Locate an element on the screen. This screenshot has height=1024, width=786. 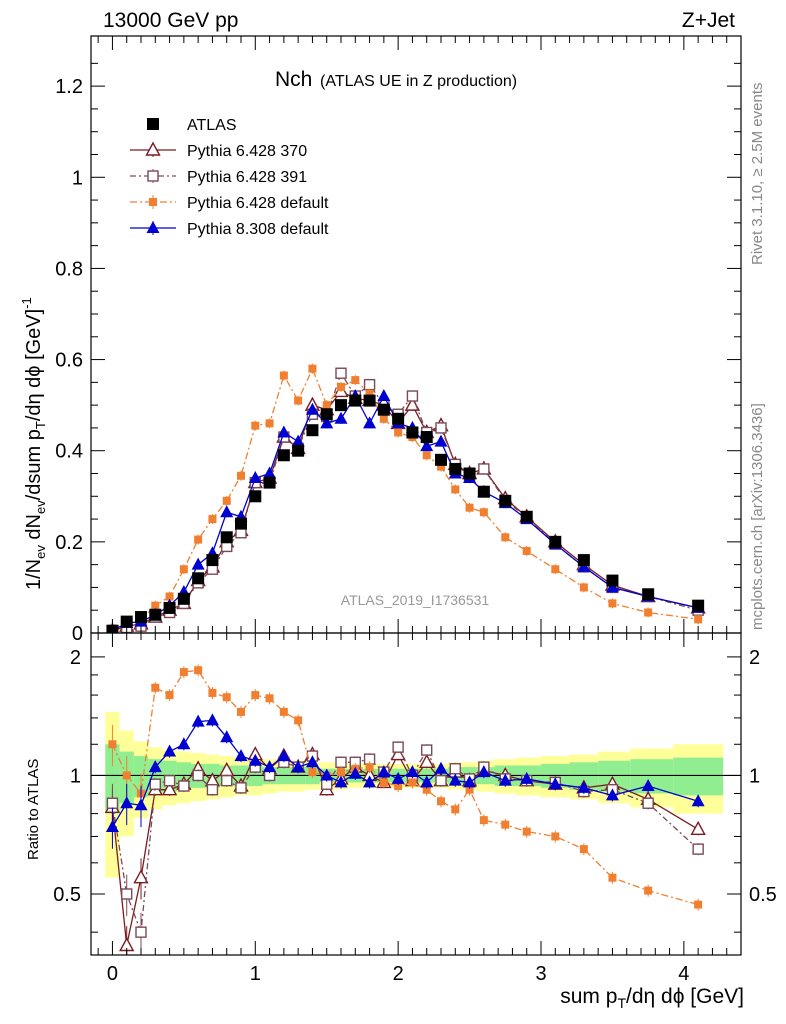
legend-label: ATLAS is located at coordinates (212, 125).